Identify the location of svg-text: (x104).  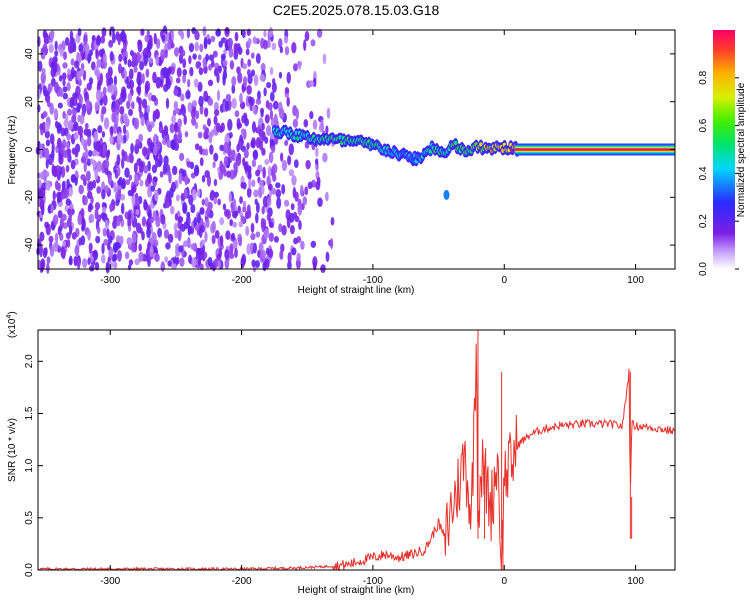
(12, 324).